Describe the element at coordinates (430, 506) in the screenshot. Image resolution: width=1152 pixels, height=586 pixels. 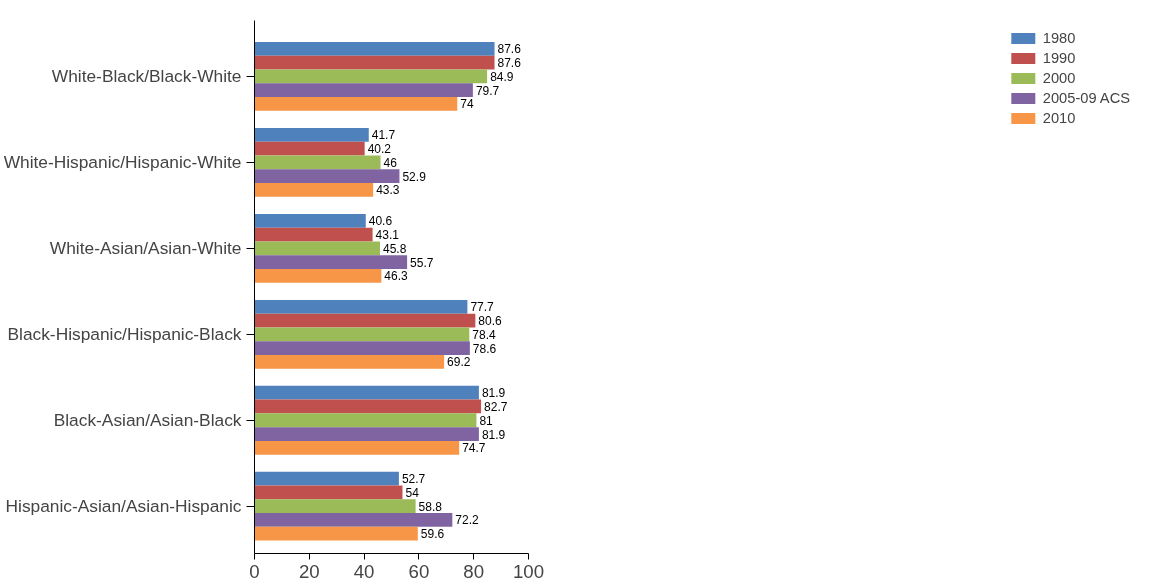
I see `data-label: 58.8` at that location.